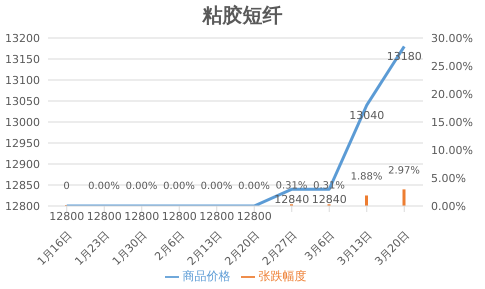 The height and width of the screenshot is (289, 485). What do you see at coordinates (22, 143) in the screenshot?
I see `y-tick-label: 12950` at bounding box center [22, 143].